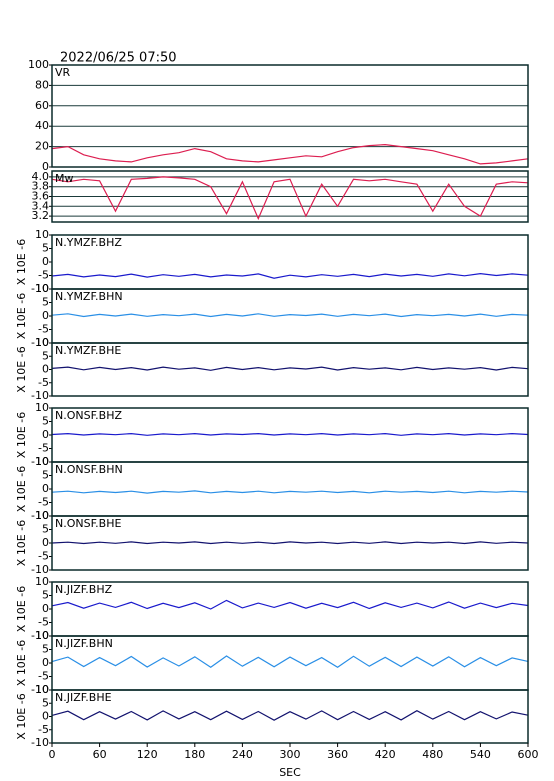 The height and width of the screenshot is (781, 554). I want to click on panel-title: VR, so click(63, 72).